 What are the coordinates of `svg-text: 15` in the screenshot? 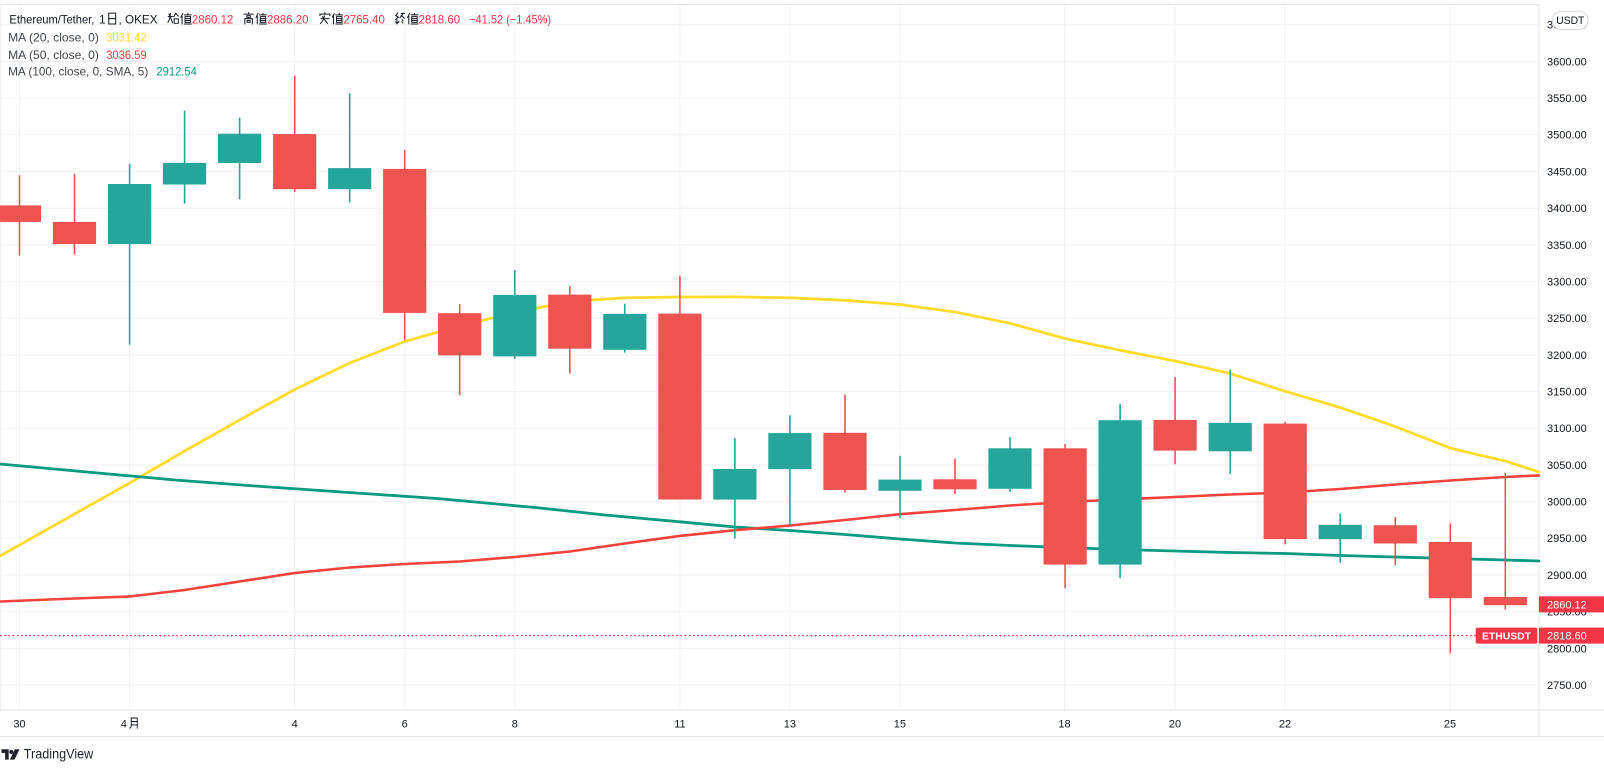 It's located at (900, 725).